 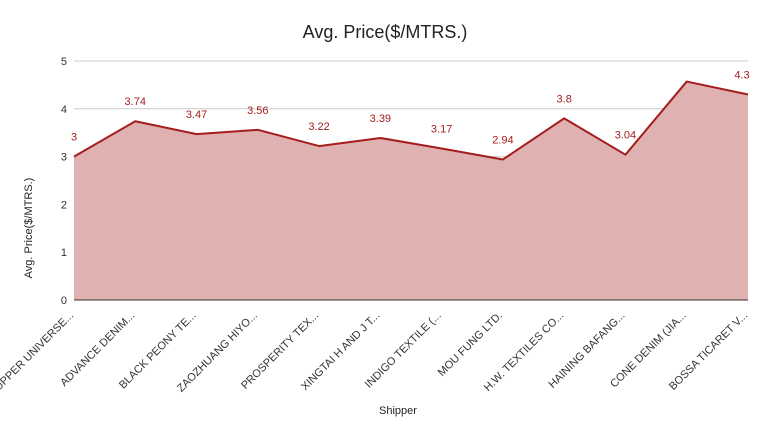 What do you see at coordinates (64, 253) in the screenshot?
I see `y-tick-label: 1` at bounding box center [64, 253].